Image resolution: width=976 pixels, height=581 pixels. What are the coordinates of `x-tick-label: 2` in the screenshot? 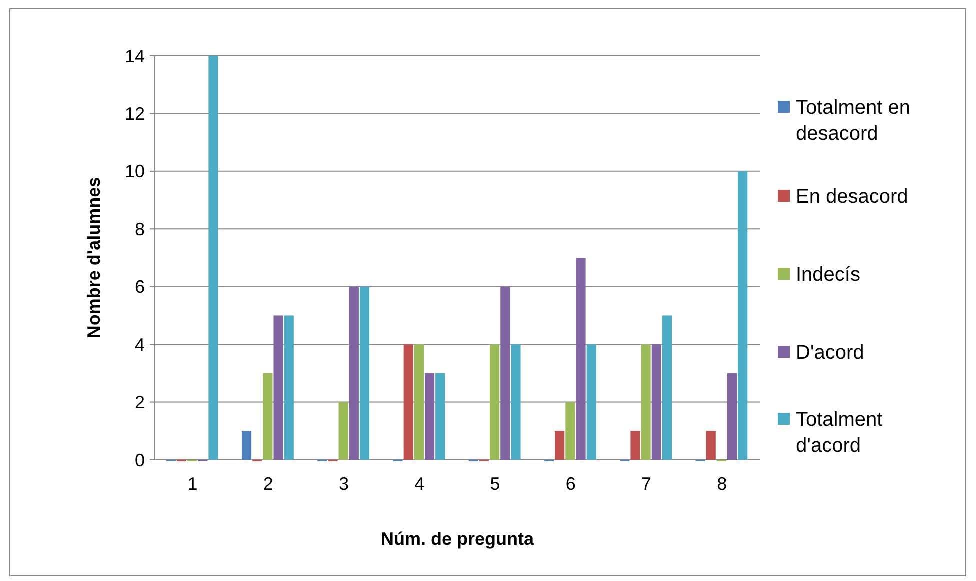 It's located at (268, 484).